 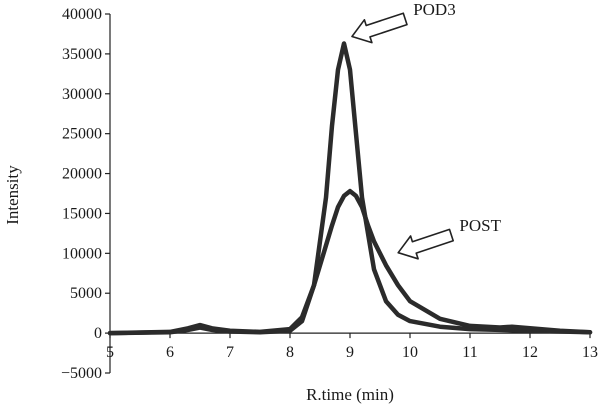 I want to click on x-tick-label: 11, so click(x=469, y=352).